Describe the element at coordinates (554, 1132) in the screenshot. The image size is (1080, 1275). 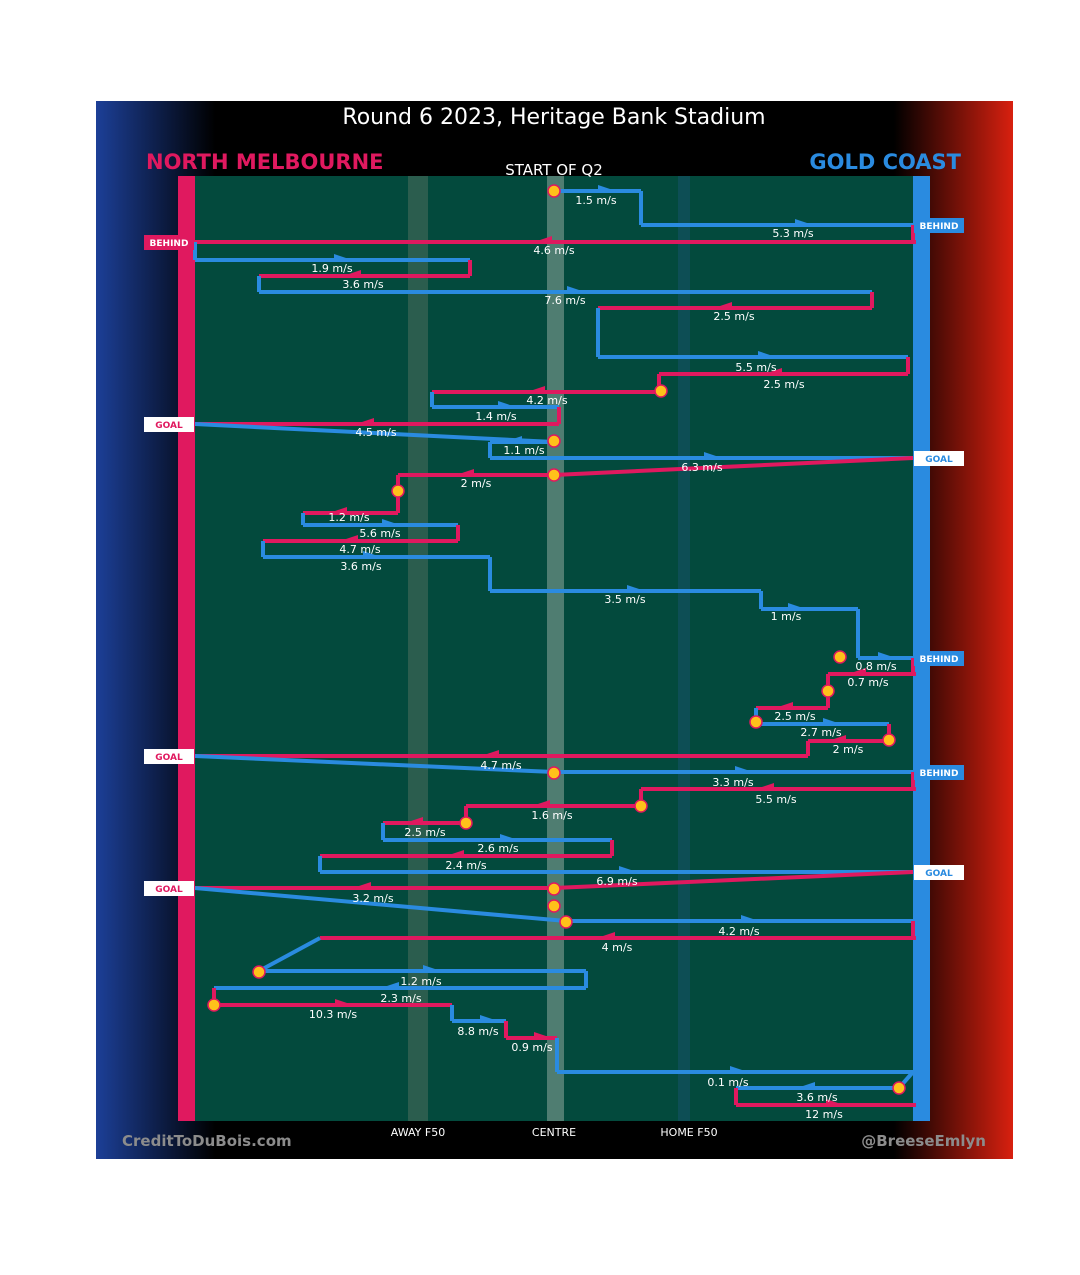
I see `centre-label: CENTRE` at that location.